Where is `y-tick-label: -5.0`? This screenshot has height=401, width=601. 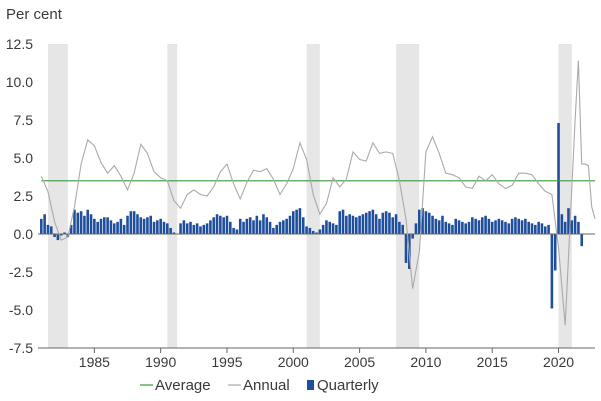 y-tick-label: -5.0 is located at coordinates (21, 310).